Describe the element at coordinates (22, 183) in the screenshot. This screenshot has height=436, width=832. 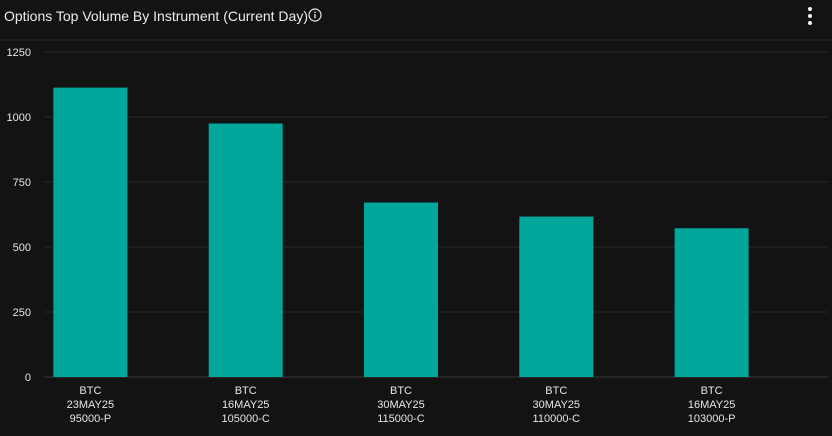
I see `y-tick-label: 750` at that location.